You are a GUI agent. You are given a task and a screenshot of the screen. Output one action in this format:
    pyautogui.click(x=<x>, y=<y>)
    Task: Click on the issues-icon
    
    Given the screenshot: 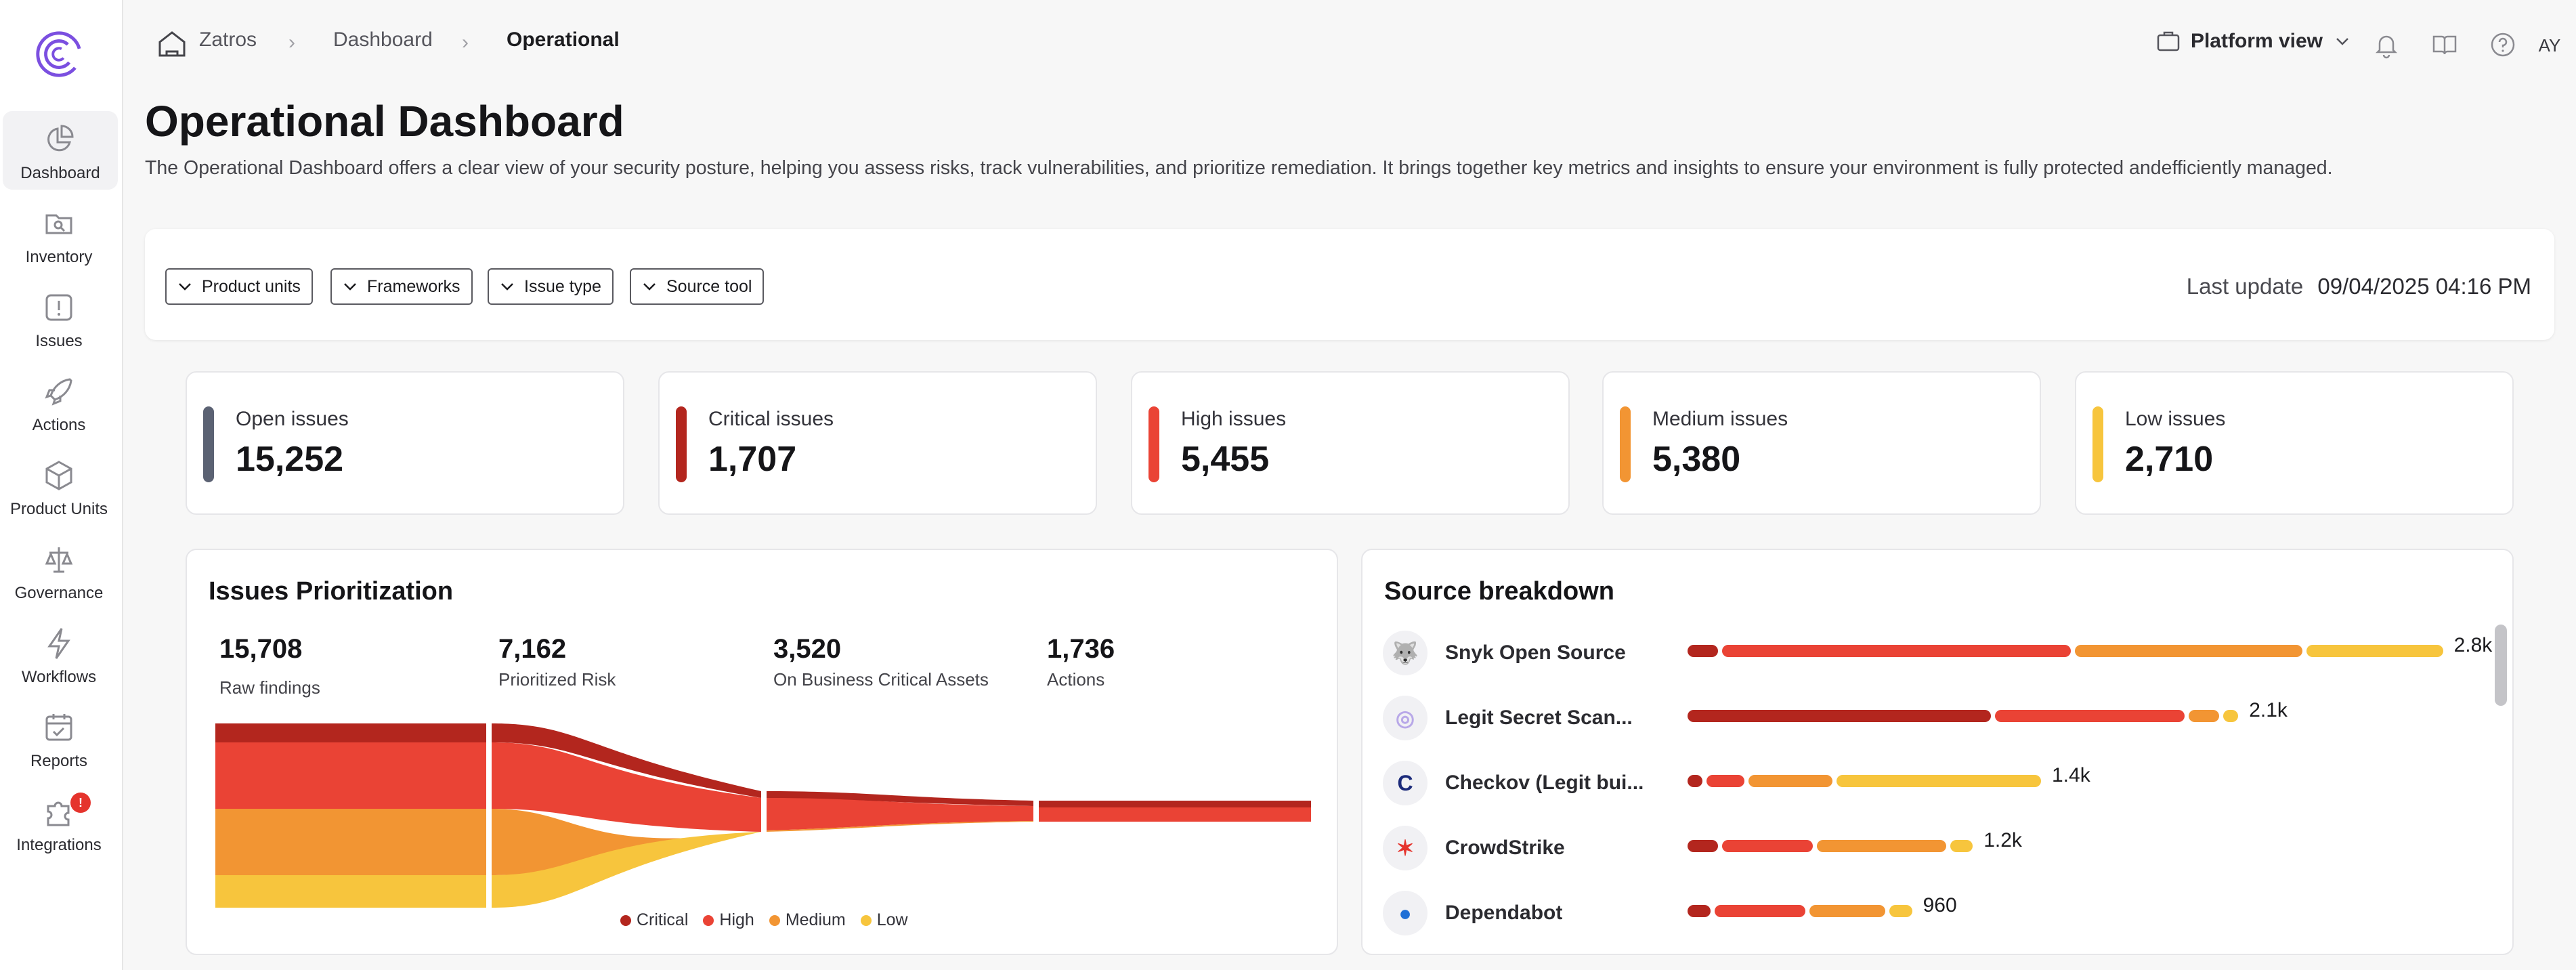 What is the action you would take?
    pyautogui.click(x=58, y=308)
    